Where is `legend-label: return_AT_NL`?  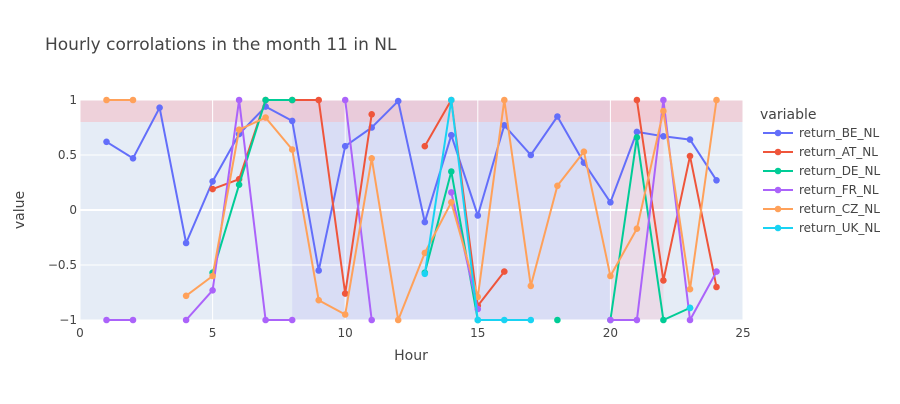
legend-label: return_AT_NL is located at coordinates (838, 152).